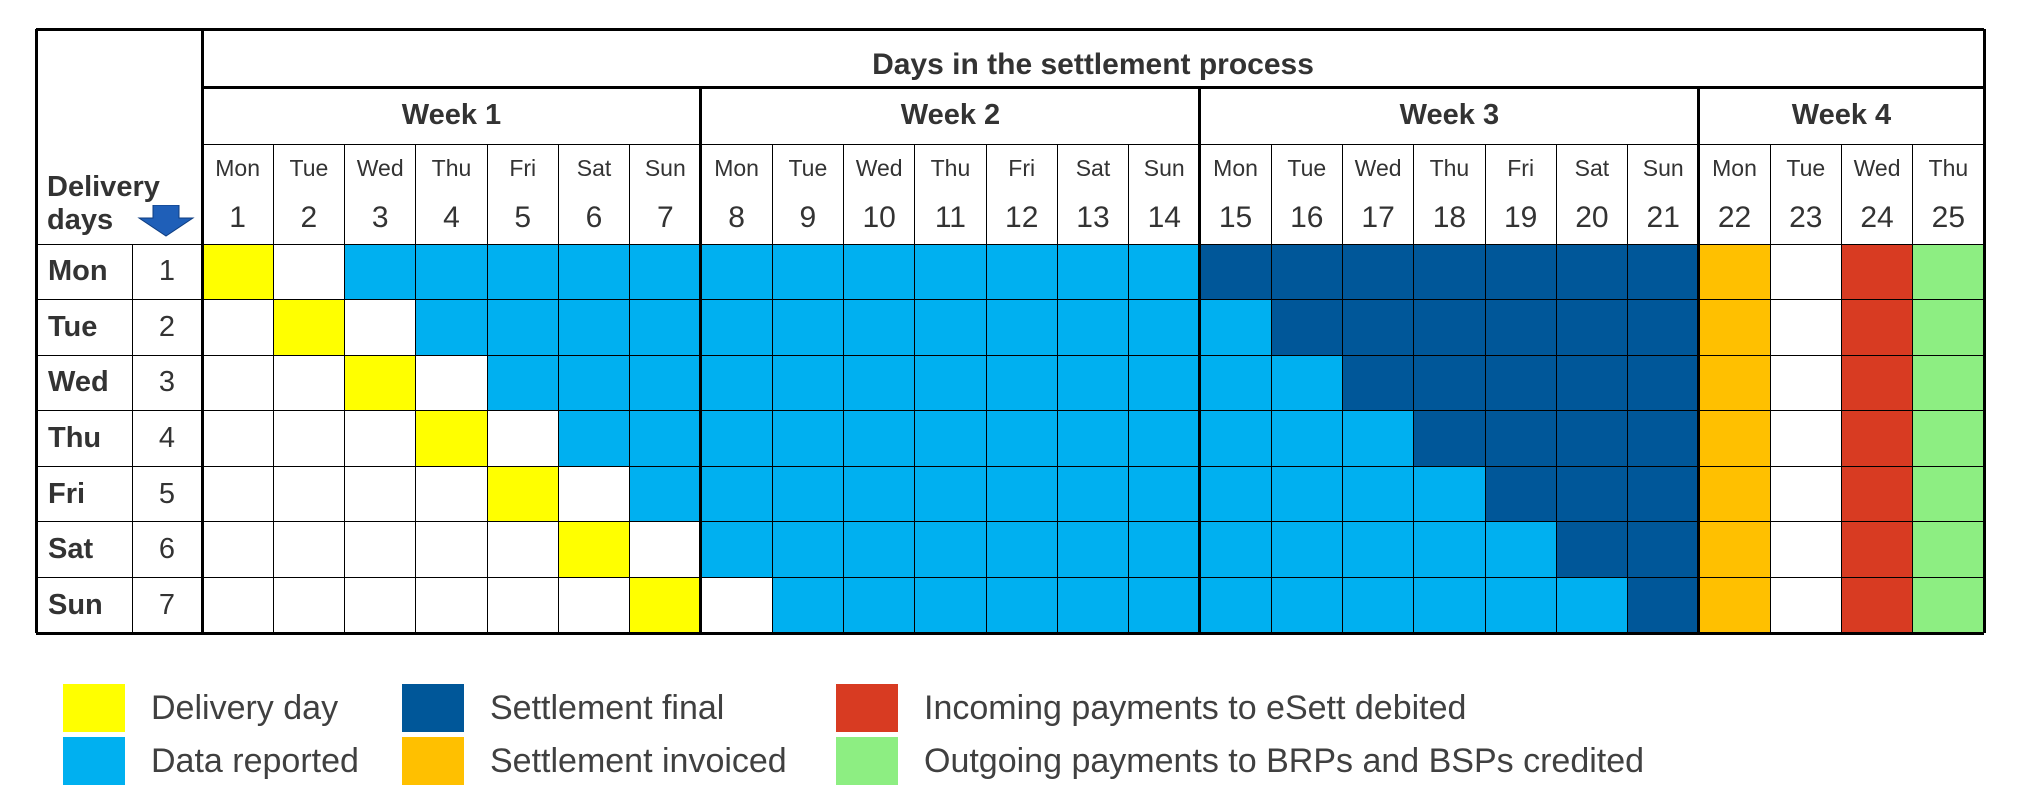  What do you see at coordinates (309, 167) in the screenshot?
I see `weekday-header: Tue` at bounding box center [309, 167].